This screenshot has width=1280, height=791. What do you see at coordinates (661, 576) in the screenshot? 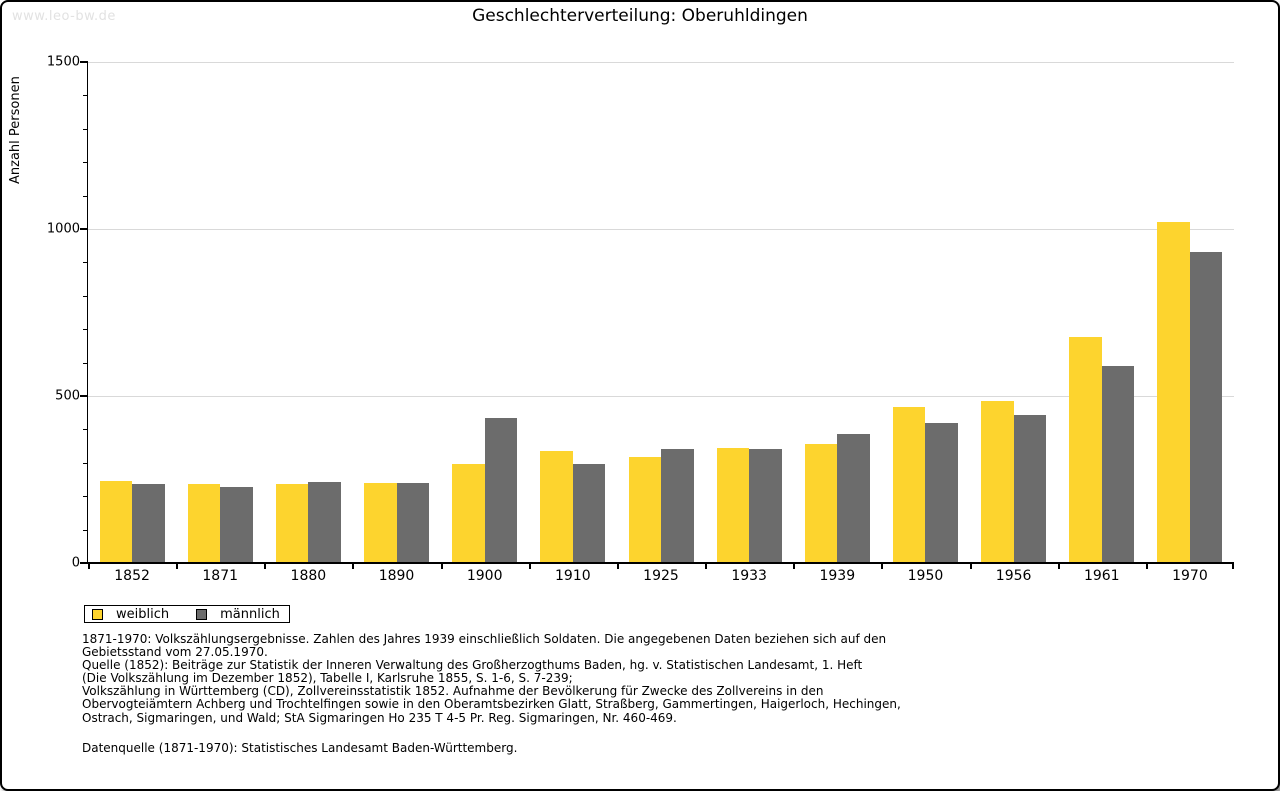
I see `x-tick-label-1925: 1925` at bounding box center [661, 576].